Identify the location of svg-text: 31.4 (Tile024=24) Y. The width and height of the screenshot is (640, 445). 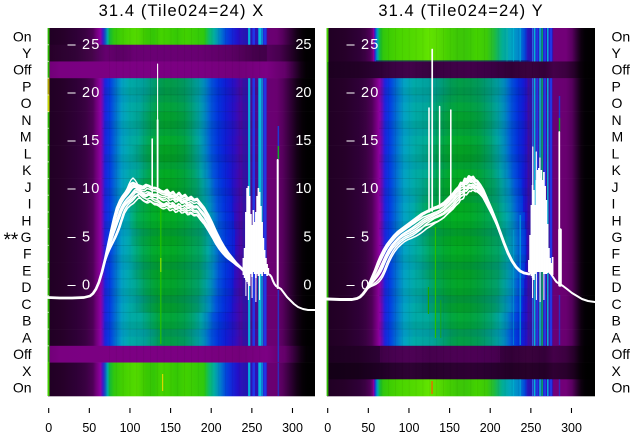
(460, 11).